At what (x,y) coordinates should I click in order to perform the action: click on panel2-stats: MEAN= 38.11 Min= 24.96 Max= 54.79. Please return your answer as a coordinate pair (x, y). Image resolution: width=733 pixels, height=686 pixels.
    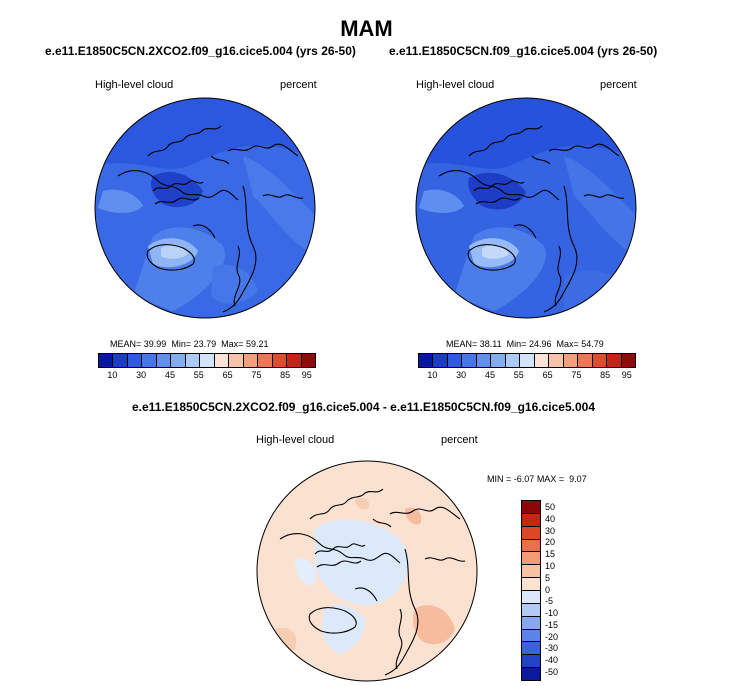
    Looking at the image, I should click on (525, 344).